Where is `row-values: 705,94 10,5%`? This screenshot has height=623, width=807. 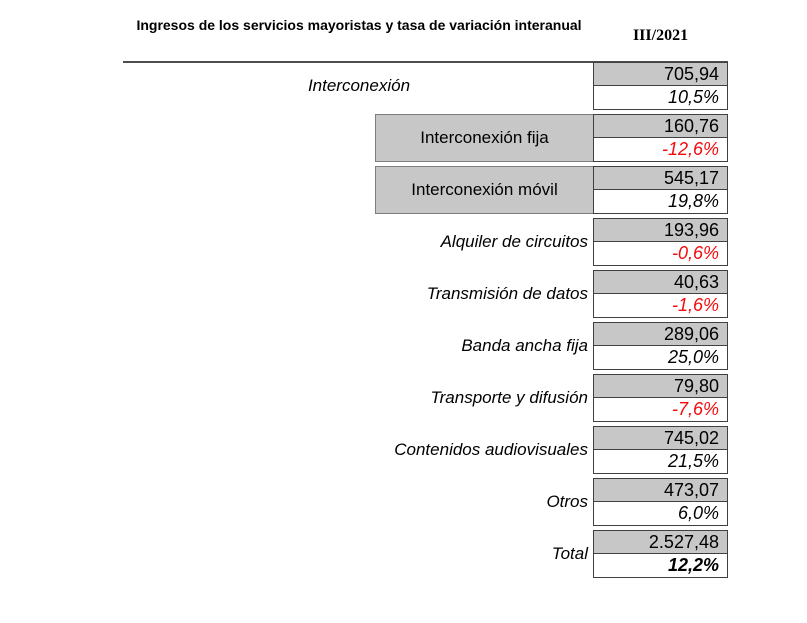 row-values: 705,94 10,5% is located at coordinates (660, 86).